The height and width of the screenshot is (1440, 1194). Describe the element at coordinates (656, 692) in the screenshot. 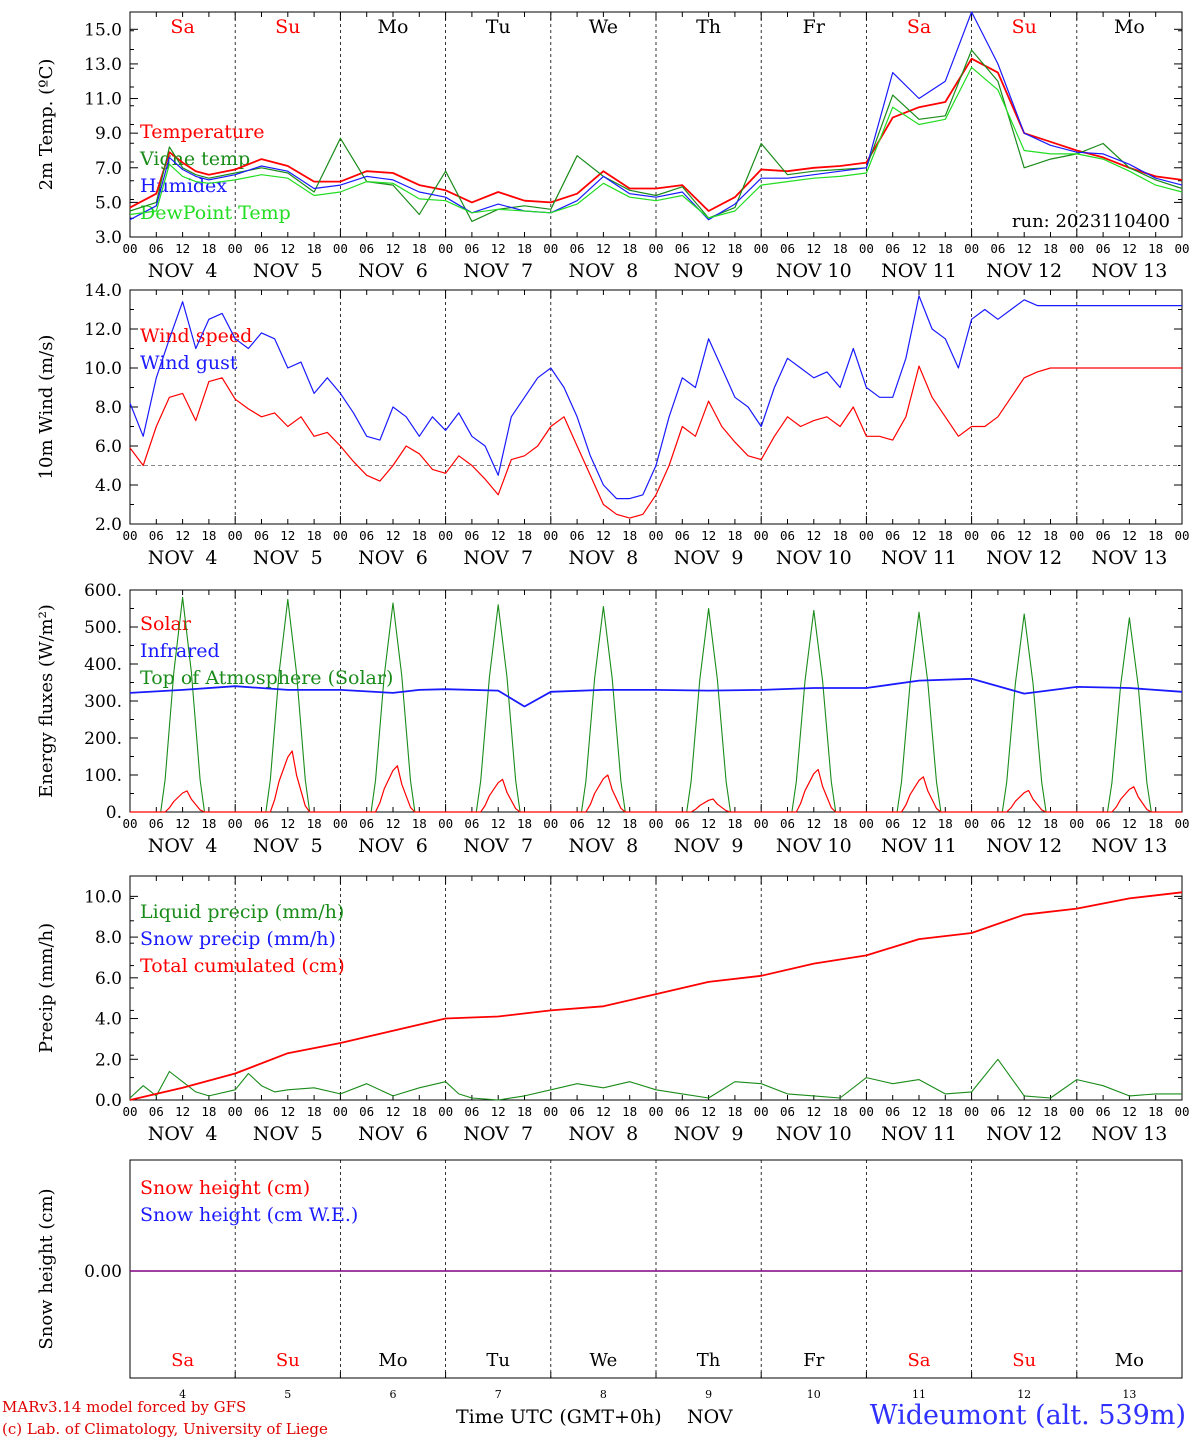

I see `series-infrared` at that location.